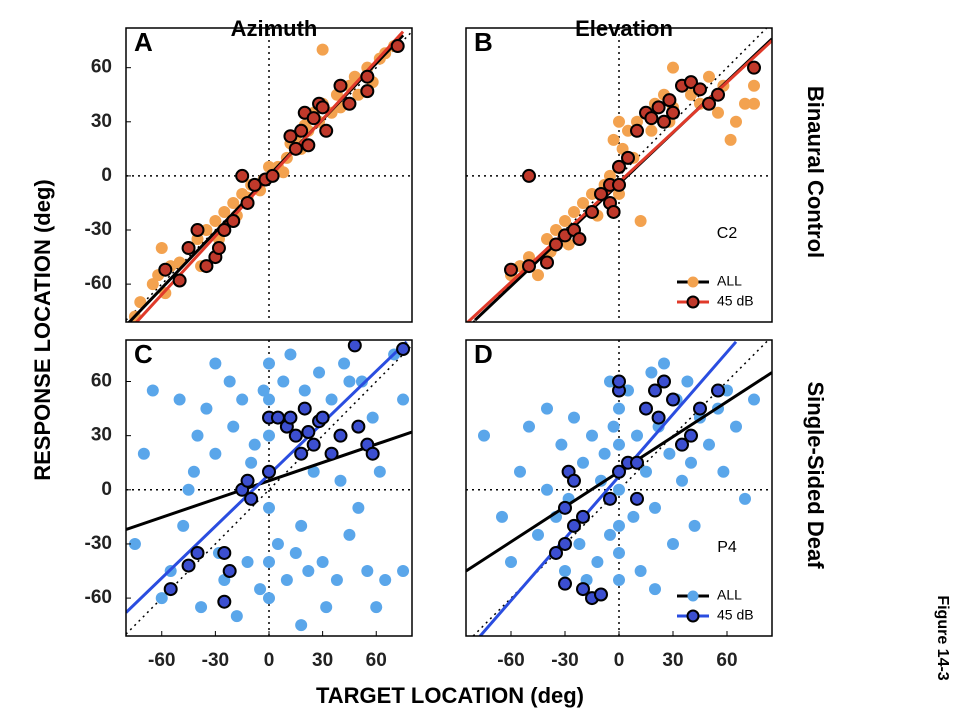 This screenshot has height=720, width=960. I want to click on y-axis-label: RESPONSE LOCATION (deg), so click(42, 330).